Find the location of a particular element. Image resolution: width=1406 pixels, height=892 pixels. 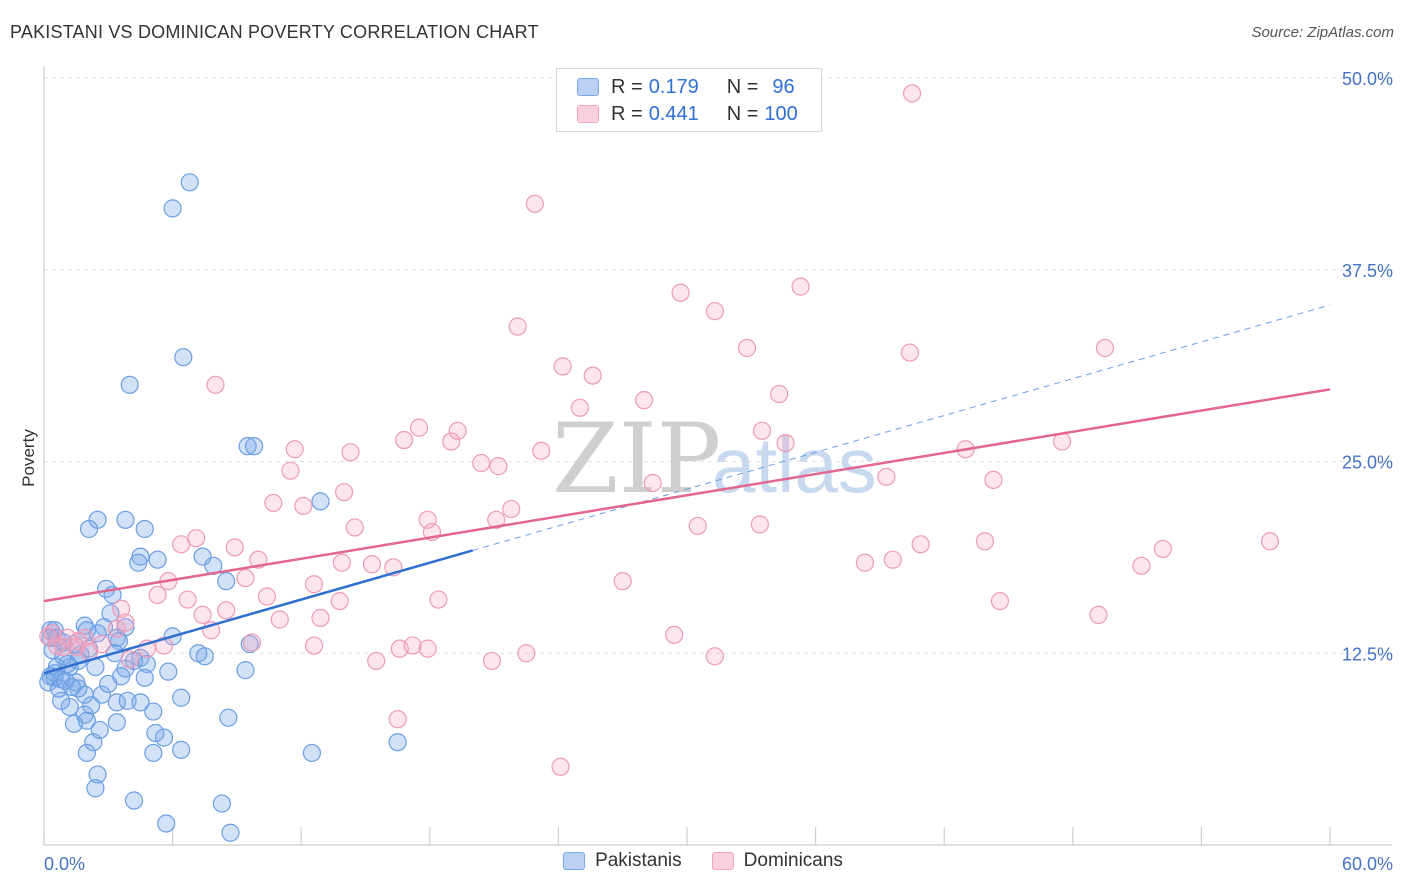

legend-swatch-dominicans is located at coordinates (722, 861).